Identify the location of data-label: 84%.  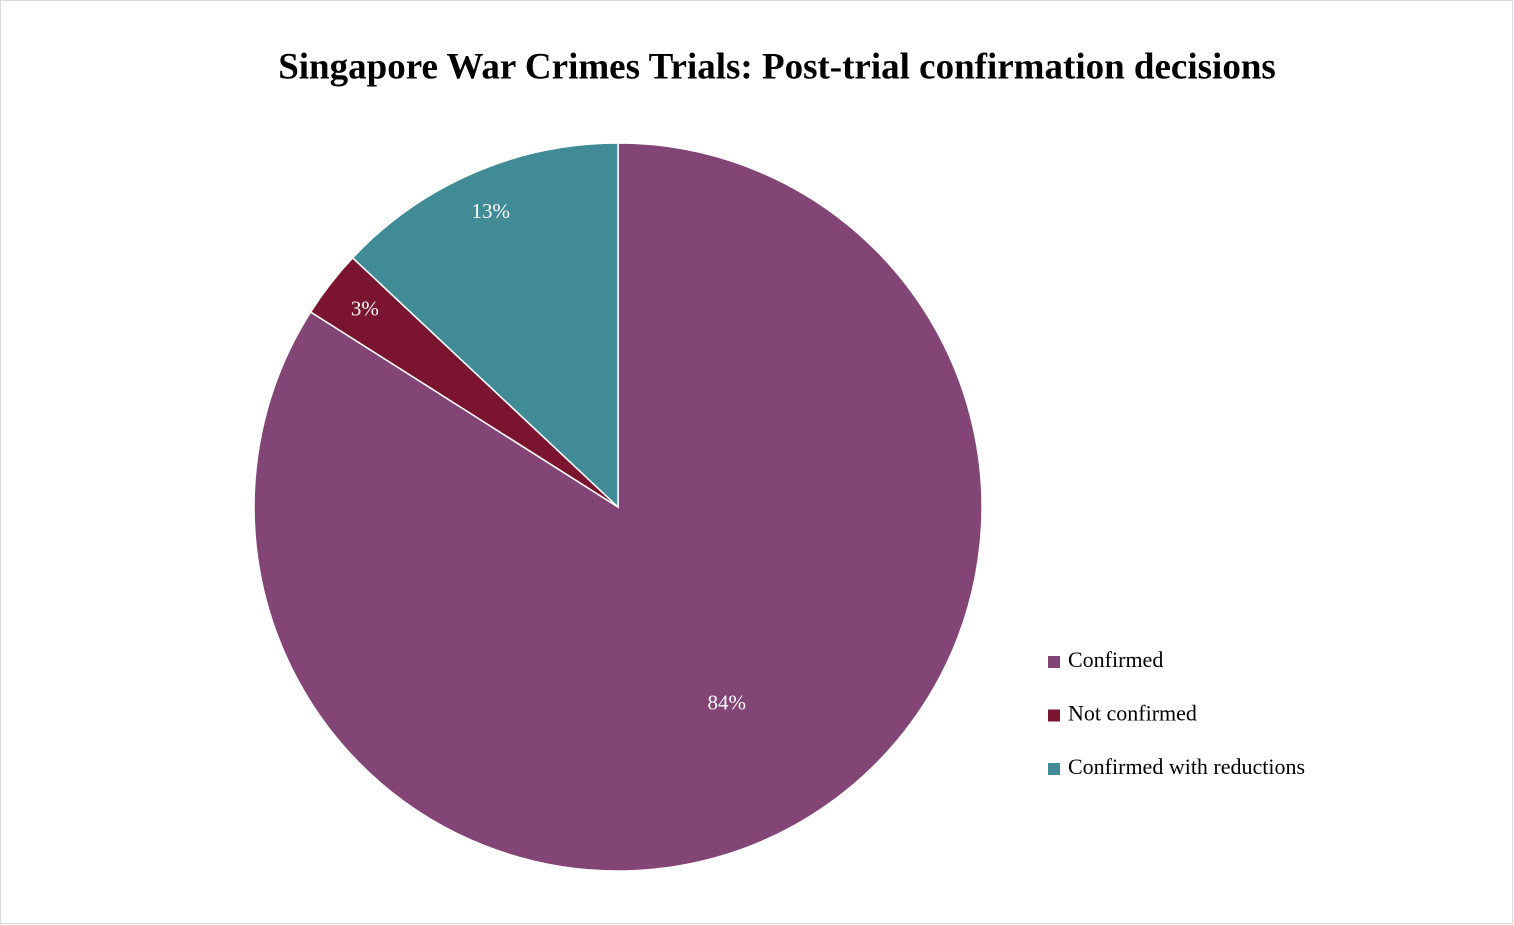
(726, 703).